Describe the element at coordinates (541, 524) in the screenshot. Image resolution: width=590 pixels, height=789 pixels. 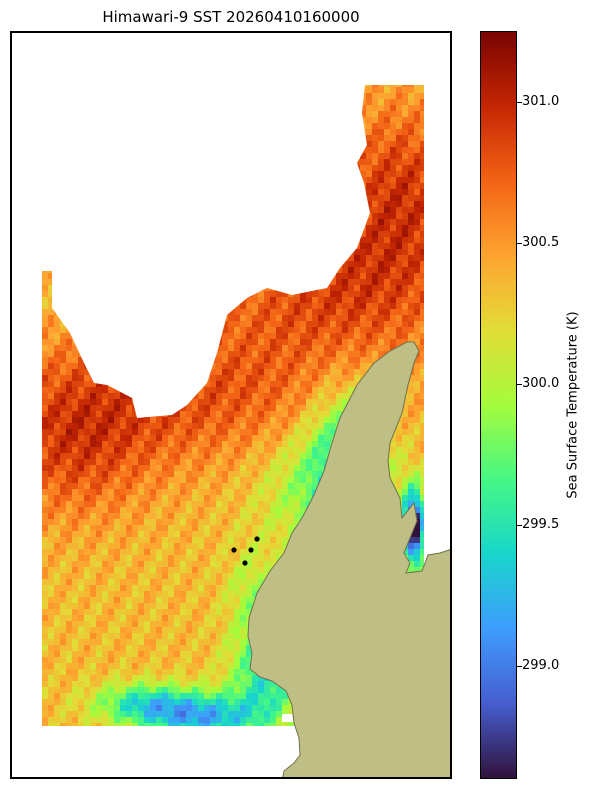
I see `colorbar-tick-label: 299.5` at that location.